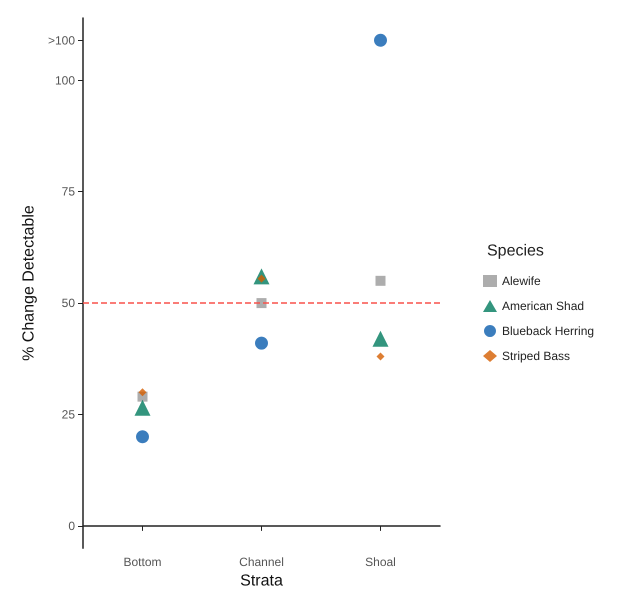  I want to click on legend-title: Species, so click(515, 251).